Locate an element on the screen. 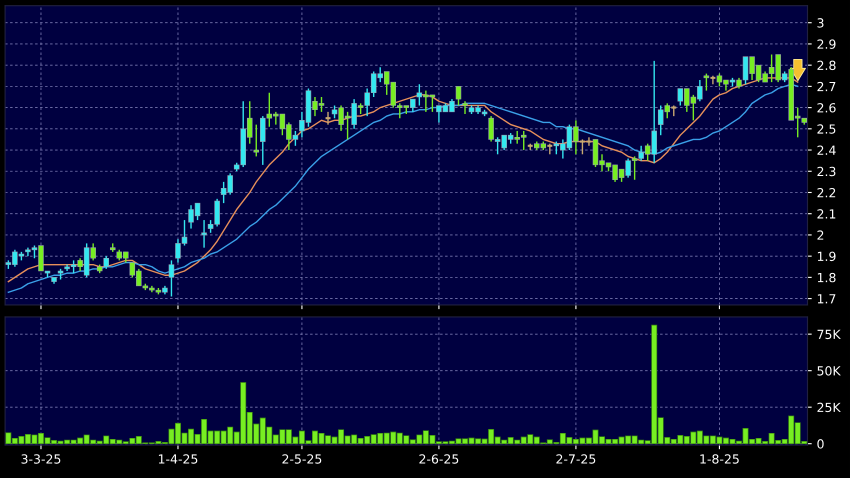 The image size is (850, 478). y-tick-label: 0 is located at coordinates (820, 444).